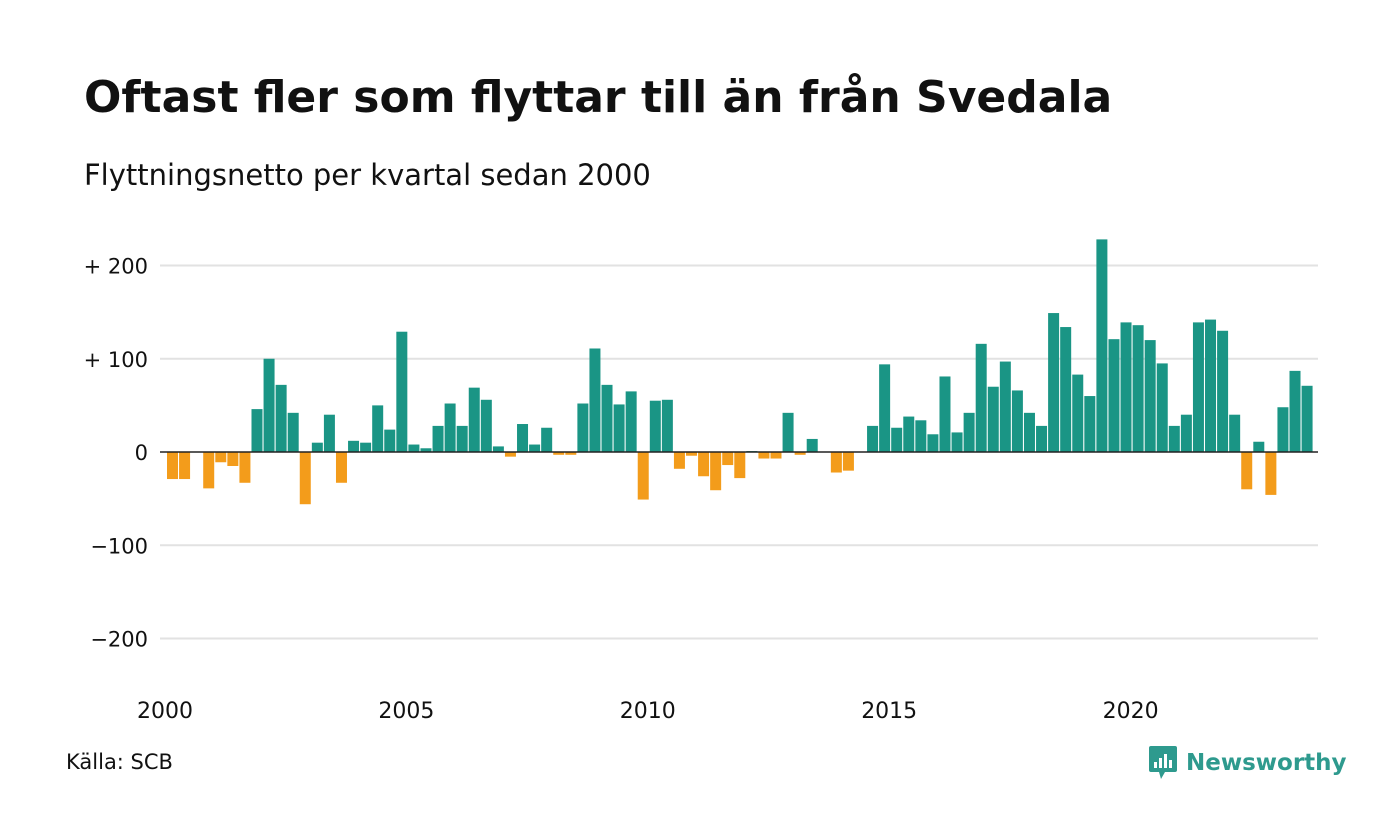 The image size is (1400, 840). What do you see at coordinates (764, 455) in the screenshot?
I see `bar-2012-q2` at bounding box center [764, 455].